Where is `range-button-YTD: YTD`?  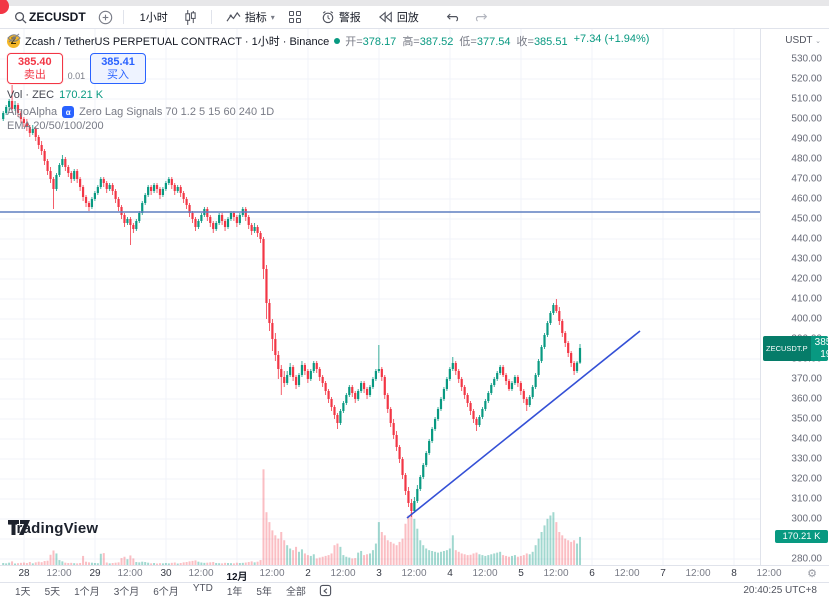 range-button-YTD: YTD is located at coordinates (202, 588).